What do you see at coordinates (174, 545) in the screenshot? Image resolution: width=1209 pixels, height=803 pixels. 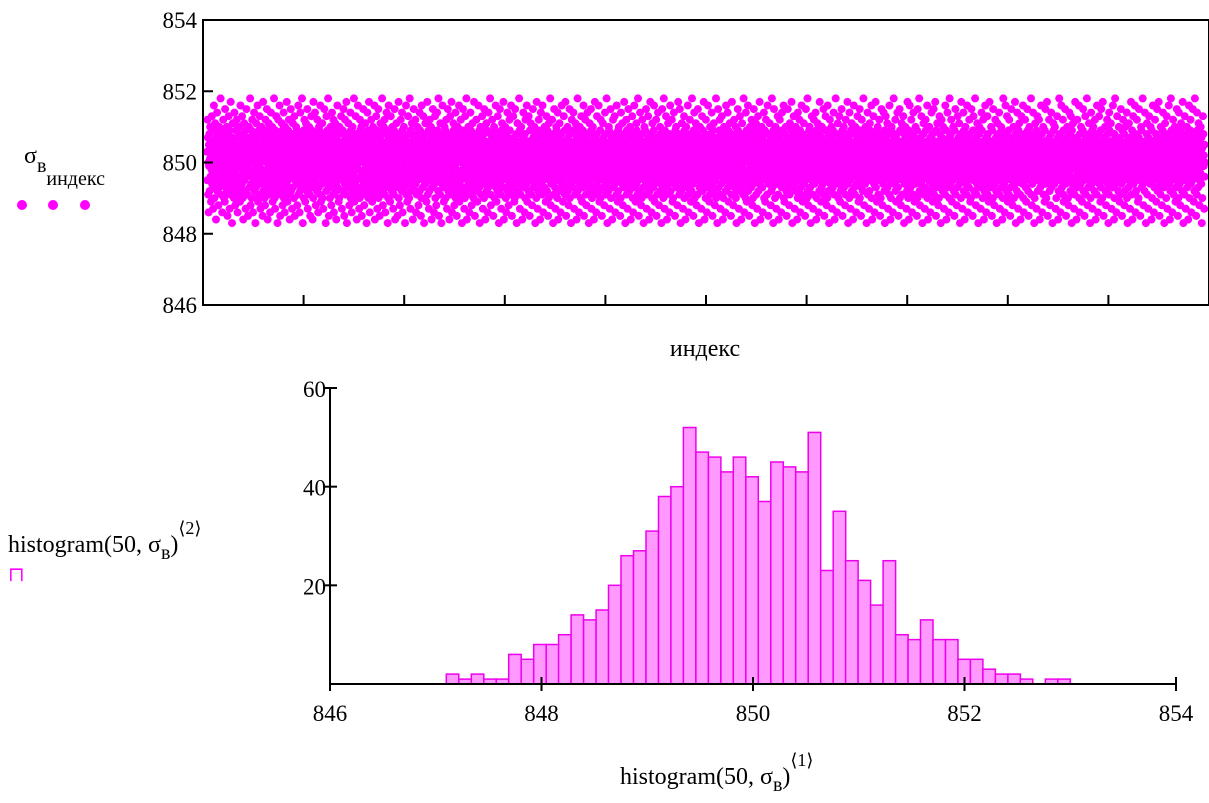 I see `hist-y-label-close: )` at bounding box center [174, 545].